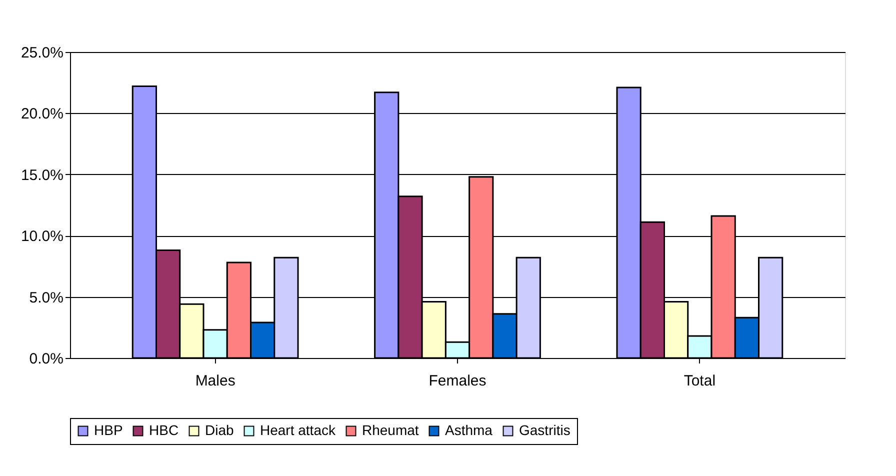  What do you see at coordinates (42, 53) in the screenshot?
I see `y-tick-label: 25.0%` at bounding box center [42, 53].